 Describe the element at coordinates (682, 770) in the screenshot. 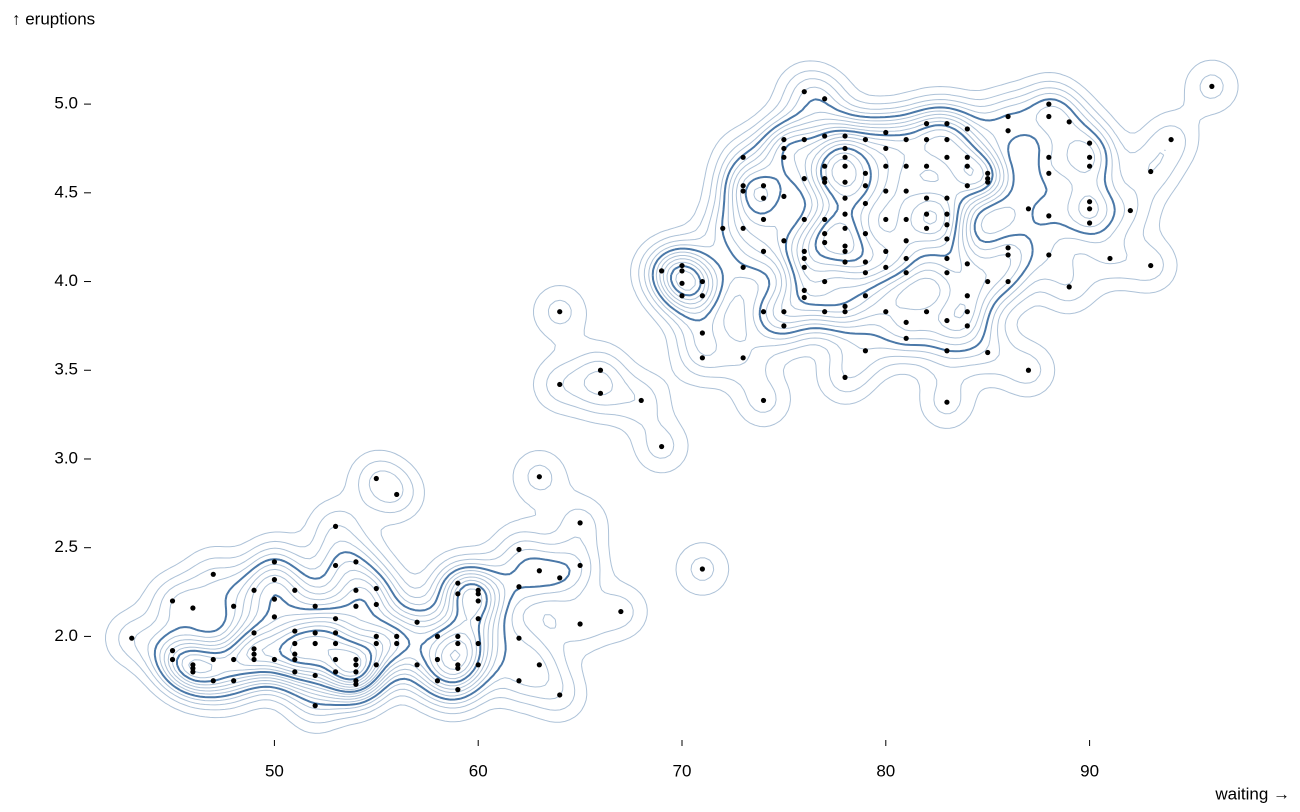

I see `x-tick-label: 70` at that location.